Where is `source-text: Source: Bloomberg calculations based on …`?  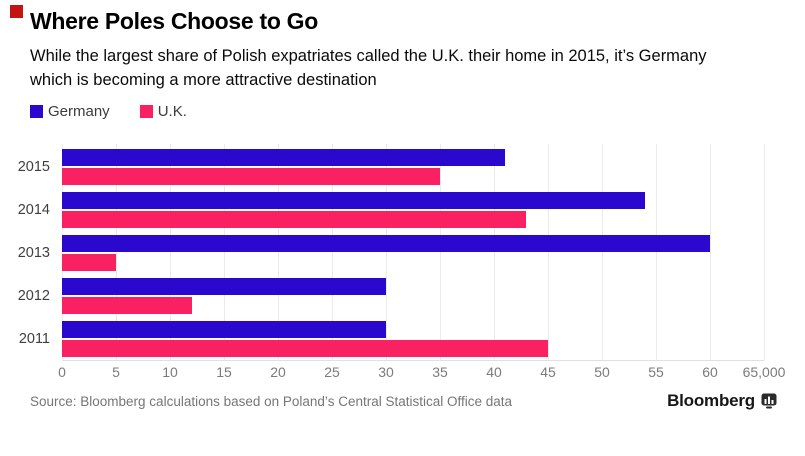
source-text: Source: Bloomberg calculations based on … is located at coordinates (271, 401).